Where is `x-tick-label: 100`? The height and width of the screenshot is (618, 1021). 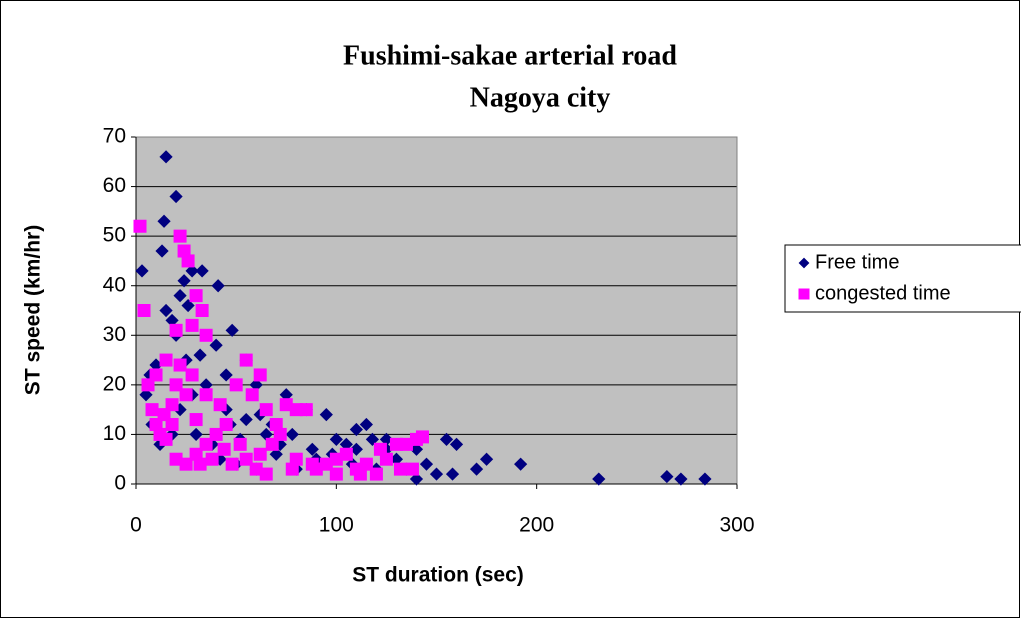 x-tick-label: 100 is located at coordinates (336, 525).